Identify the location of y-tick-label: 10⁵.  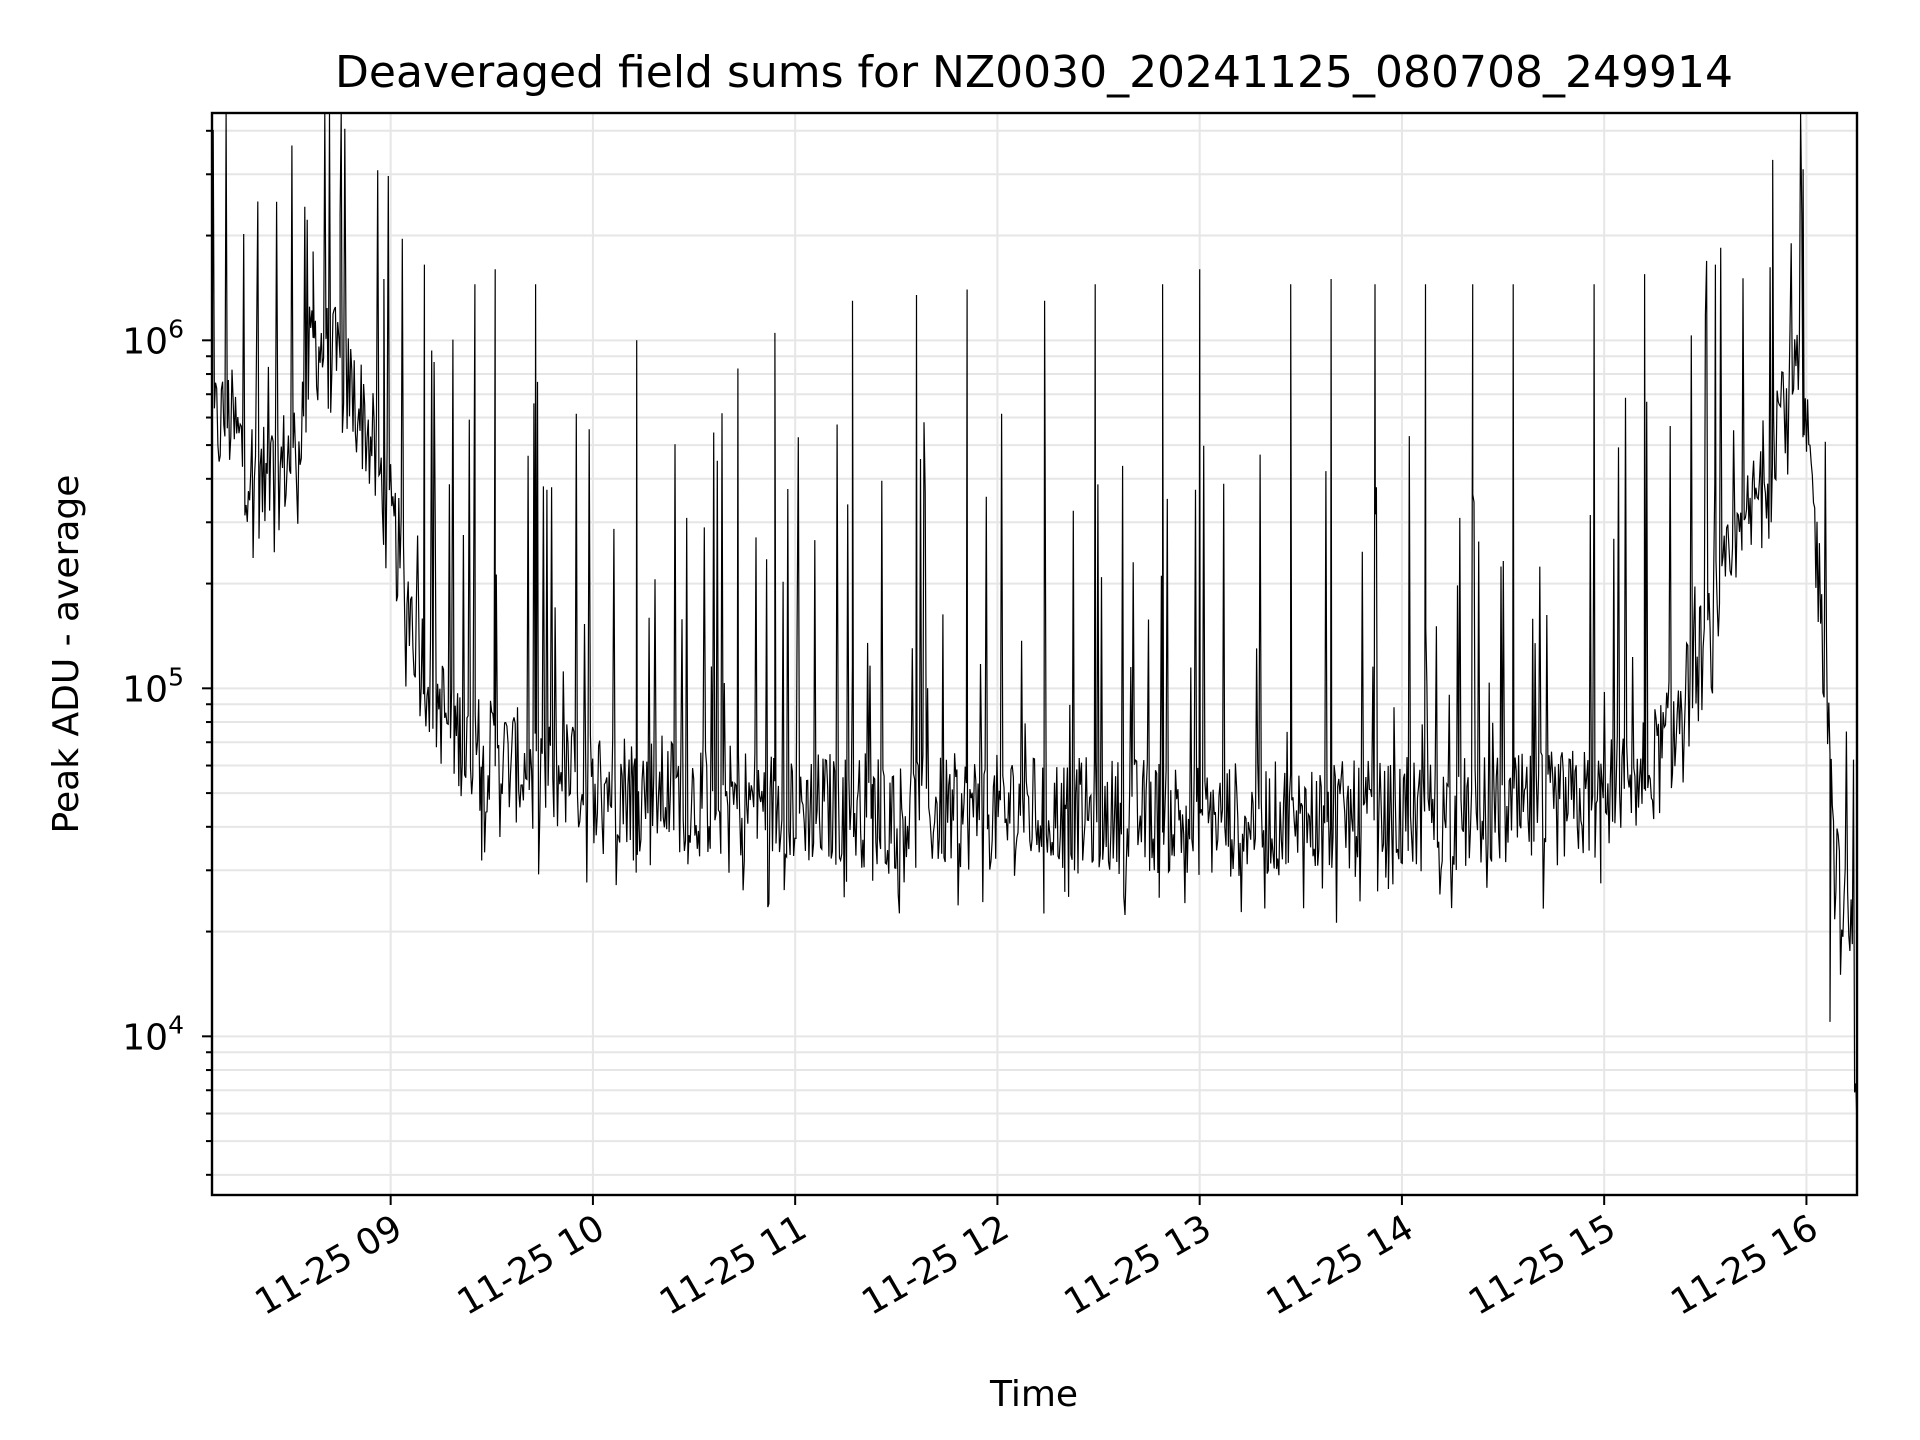
(153, 686).